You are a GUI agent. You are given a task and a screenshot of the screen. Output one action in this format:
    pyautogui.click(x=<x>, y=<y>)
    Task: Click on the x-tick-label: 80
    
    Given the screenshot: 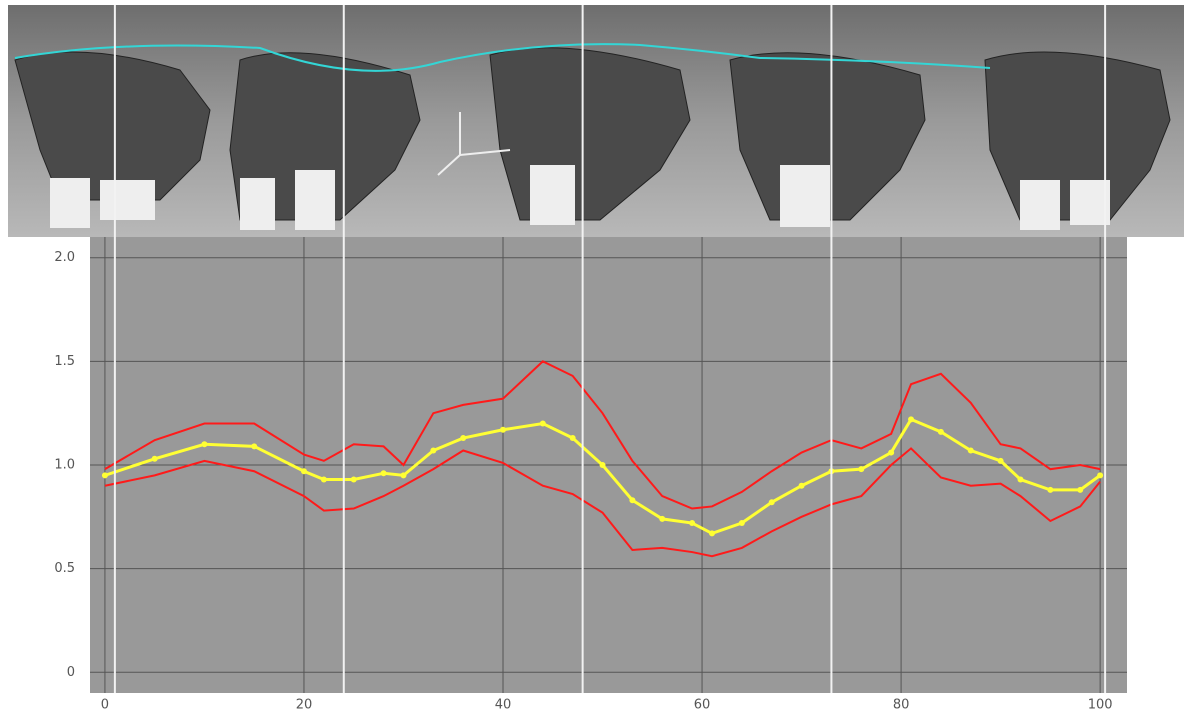 What is the action you would take?
    pyautogui.click(x=901, y=705)
    